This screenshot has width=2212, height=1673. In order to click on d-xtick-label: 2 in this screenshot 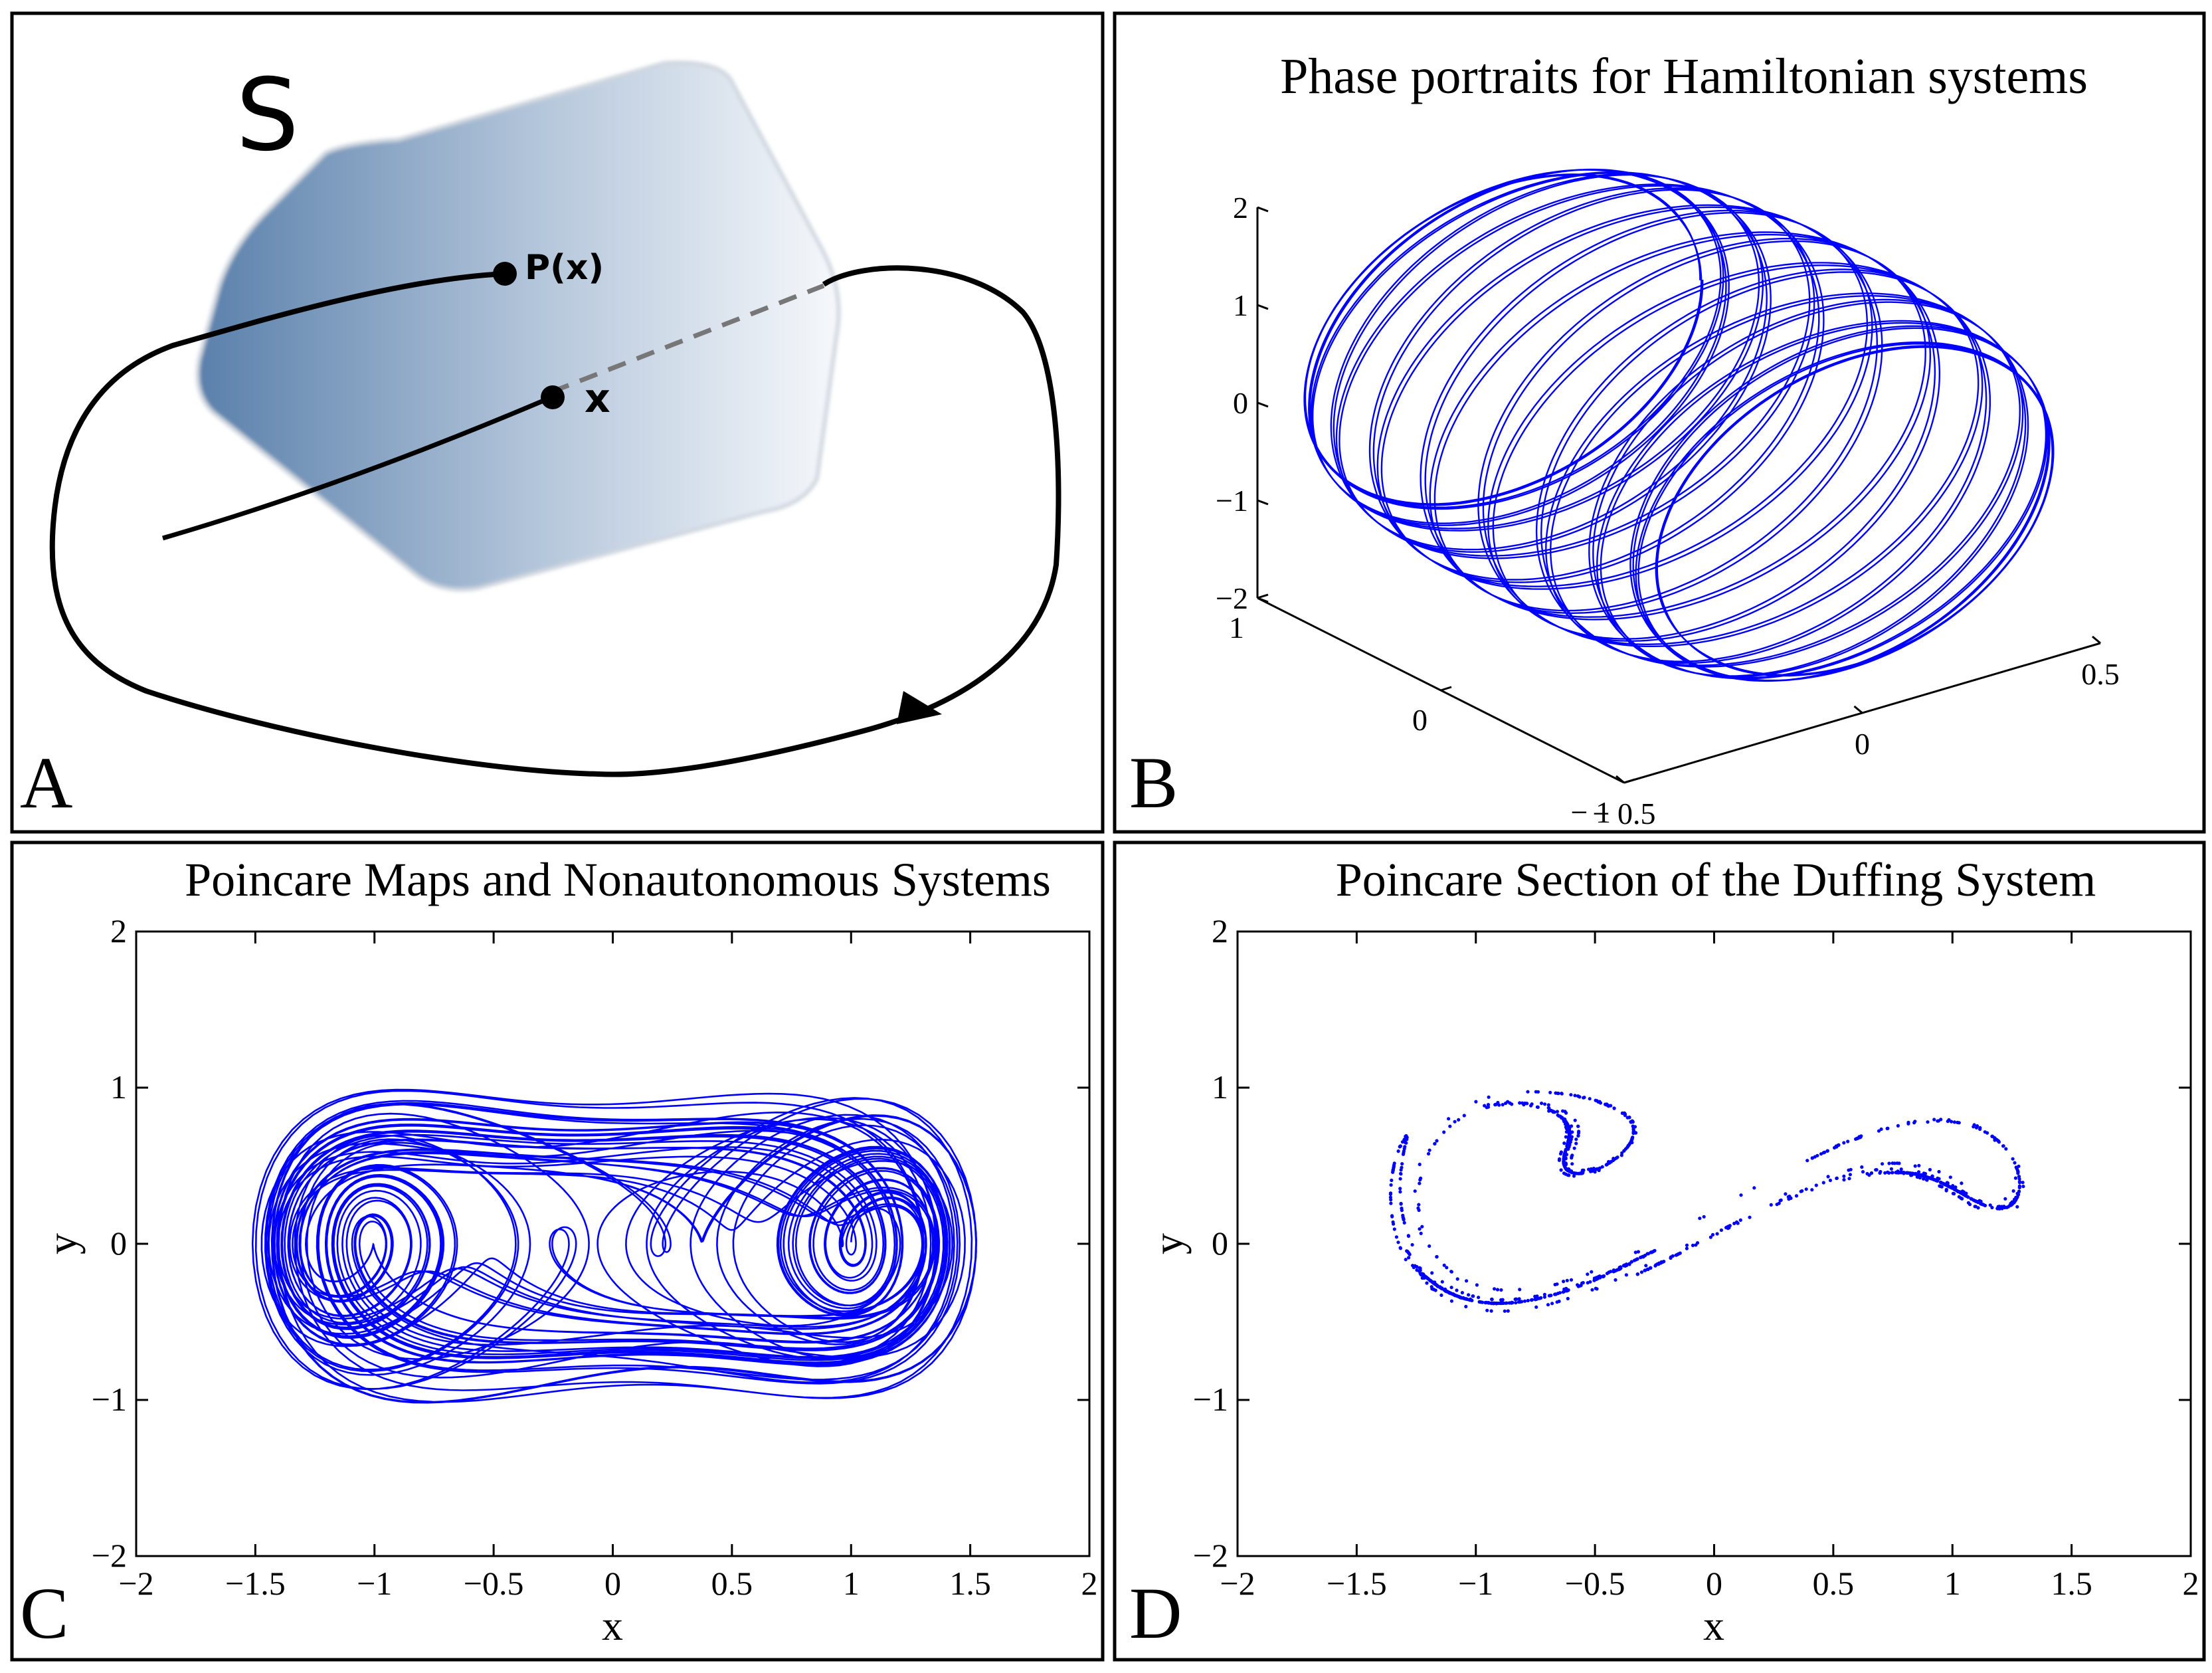, I will do `click(2191, 1583)`.